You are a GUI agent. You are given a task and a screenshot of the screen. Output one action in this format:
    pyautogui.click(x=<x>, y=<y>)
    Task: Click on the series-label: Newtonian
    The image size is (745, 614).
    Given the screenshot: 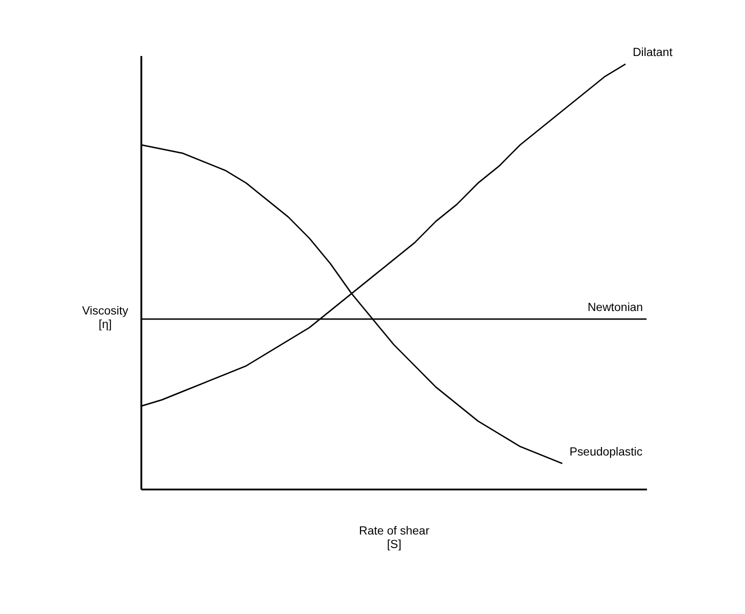 What is the action you would take?
    pyautogui.click(x=615, y=307)
    